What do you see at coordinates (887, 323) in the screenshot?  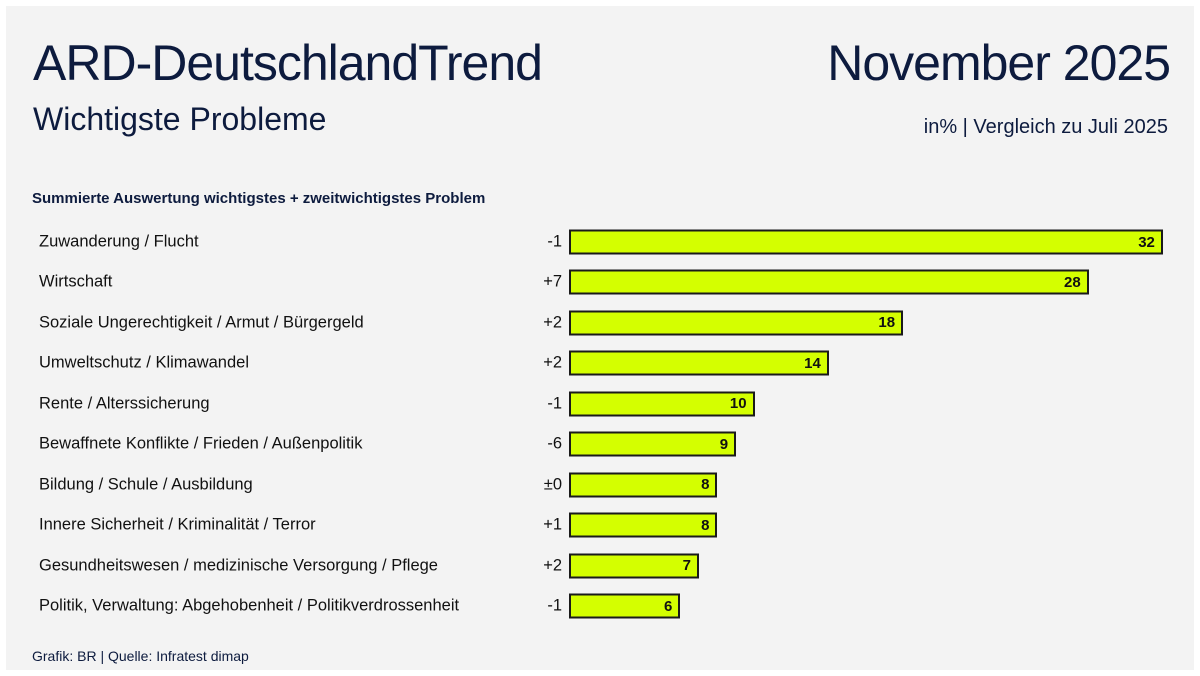 I see `value-label: 18` at bounding box center [887, 323].